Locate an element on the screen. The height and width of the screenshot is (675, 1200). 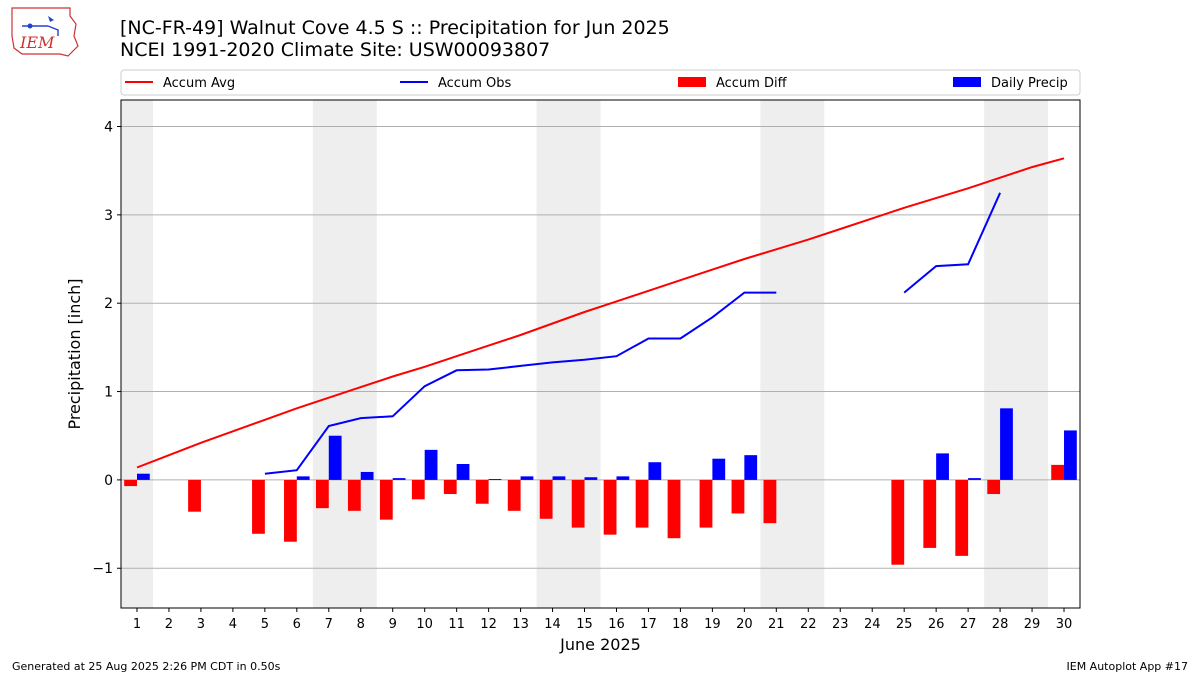
y-axis-label: Precipitation [inch] is located at coordinates (74, 353).